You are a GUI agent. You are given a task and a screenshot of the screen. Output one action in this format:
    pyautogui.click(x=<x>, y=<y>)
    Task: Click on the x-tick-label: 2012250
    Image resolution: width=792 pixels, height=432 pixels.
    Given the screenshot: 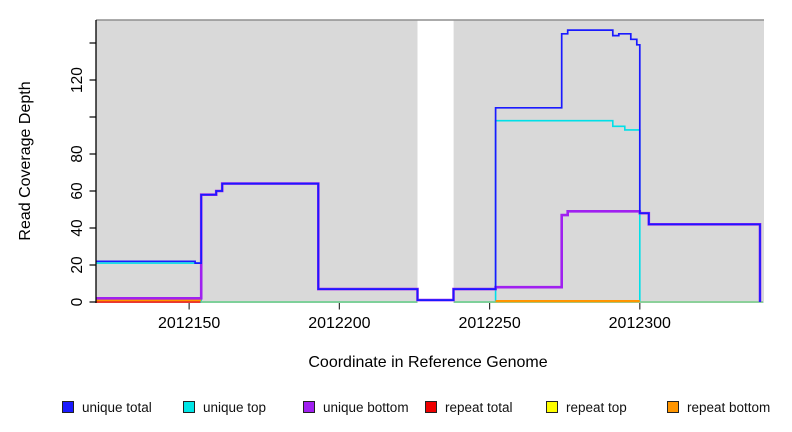 What is the action you would take?
    pyautogui.click(x=489, y=323)
    